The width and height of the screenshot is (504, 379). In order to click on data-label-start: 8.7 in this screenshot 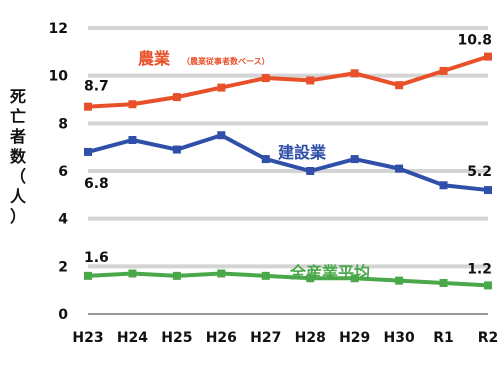, I will do `click(96, 87)`.